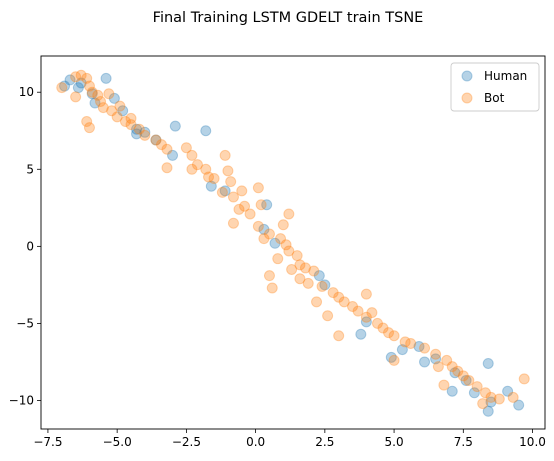 The image size is (554, 461). What do you see at coordinates (25, 323) in the screenshot?
I see `y-tick-label: −5` at bounding box center [25, 323].